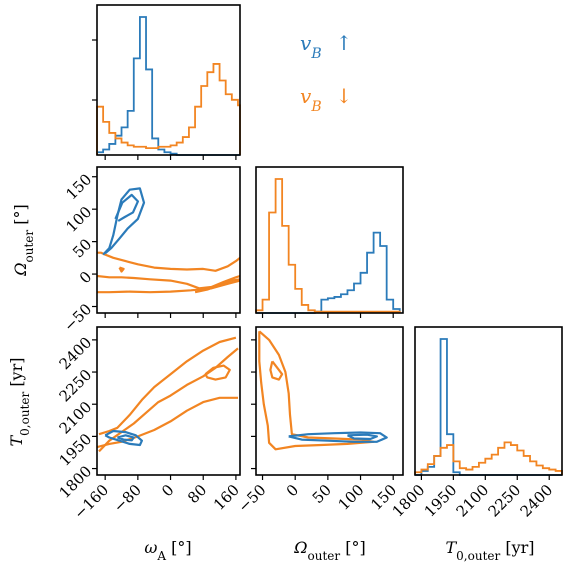  Describe the element at coordinates (490, 550) in the screenshot. I see `xlabel-T0-outer: T0,outer [yr]` at that location.